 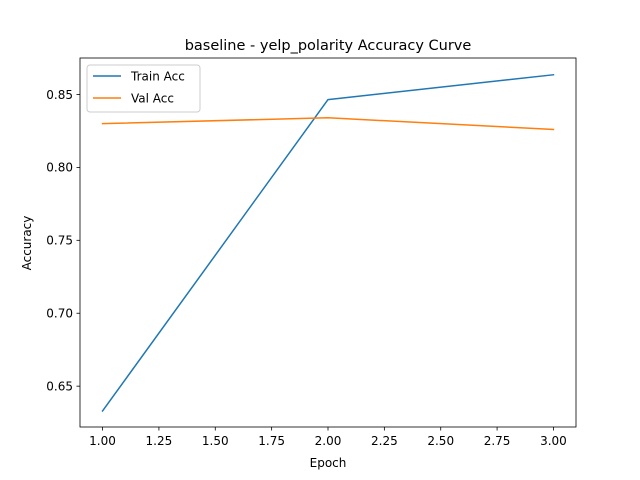 What do you see at coordinates (497, 441) in the screenshot?
I see `x-tick-label: 2.75` at bounding box center [497, 441].